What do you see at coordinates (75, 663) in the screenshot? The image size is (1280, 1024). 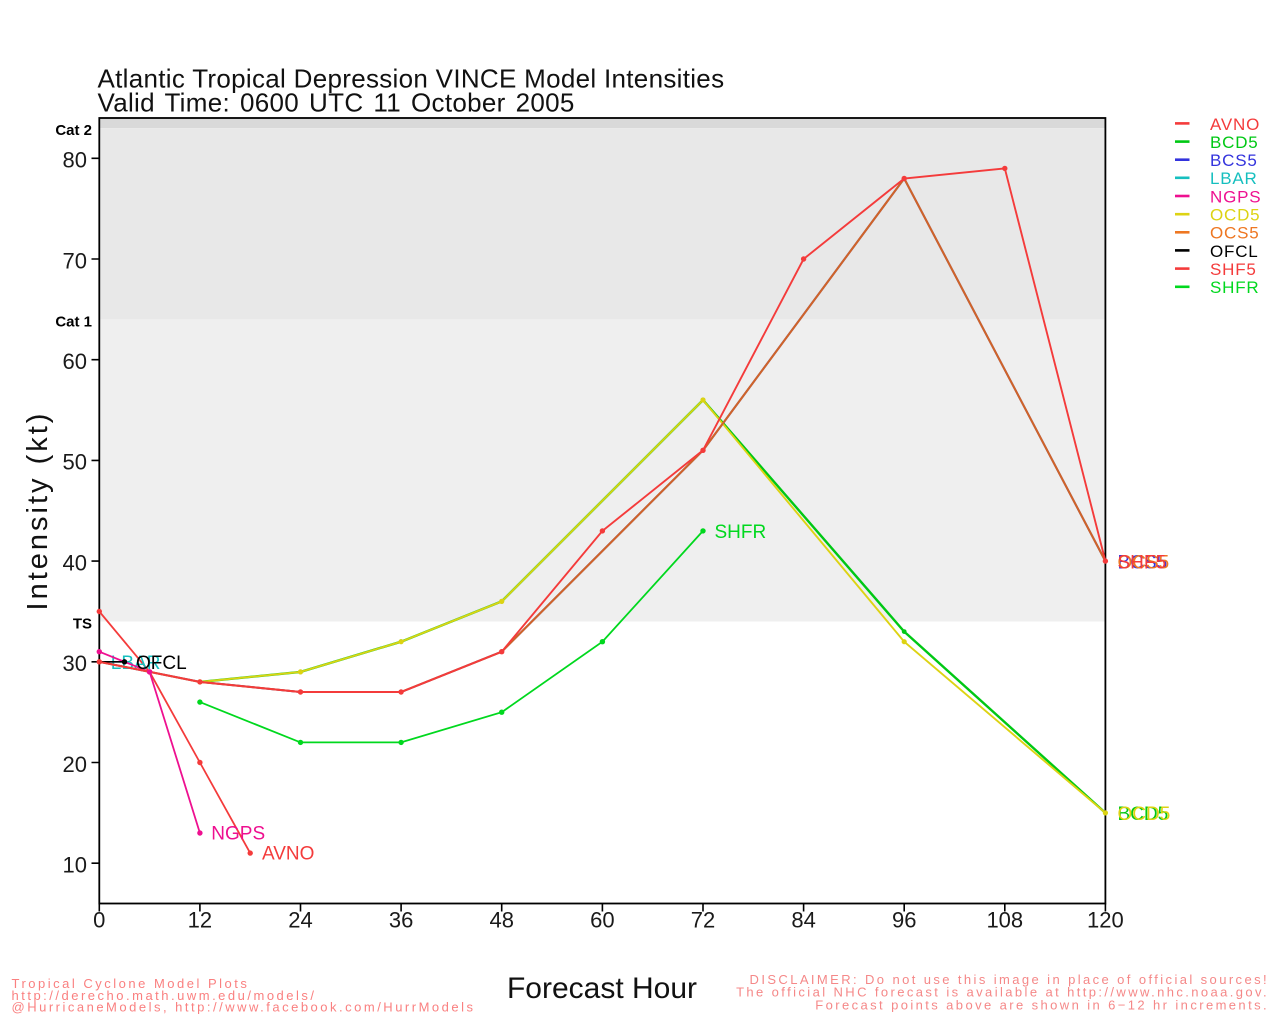 I see `svg-text: 30` at bounding box center [75, 663].